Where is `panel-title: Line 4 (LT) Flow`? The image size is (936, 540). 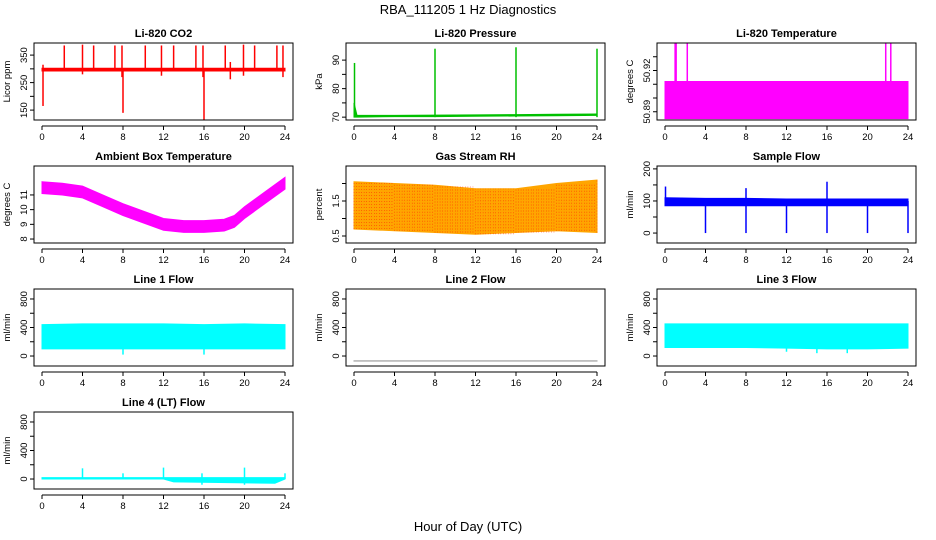 panel-title: Line 4 (LT) Flow is located at coordinates (163, 403).